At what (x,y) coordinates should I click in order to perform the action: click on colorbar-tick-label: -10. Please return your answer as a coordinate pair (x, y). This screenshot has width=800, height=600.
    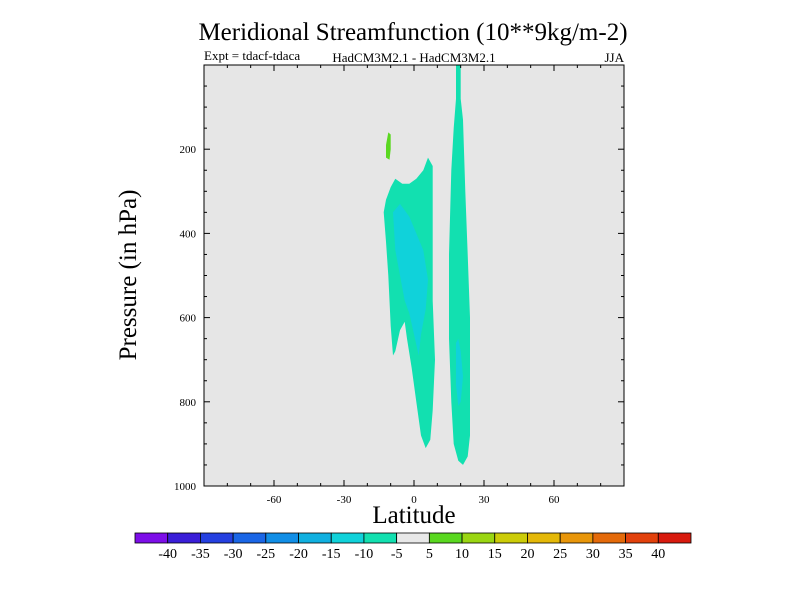
    Looking at the image, I should click on (364, 554).